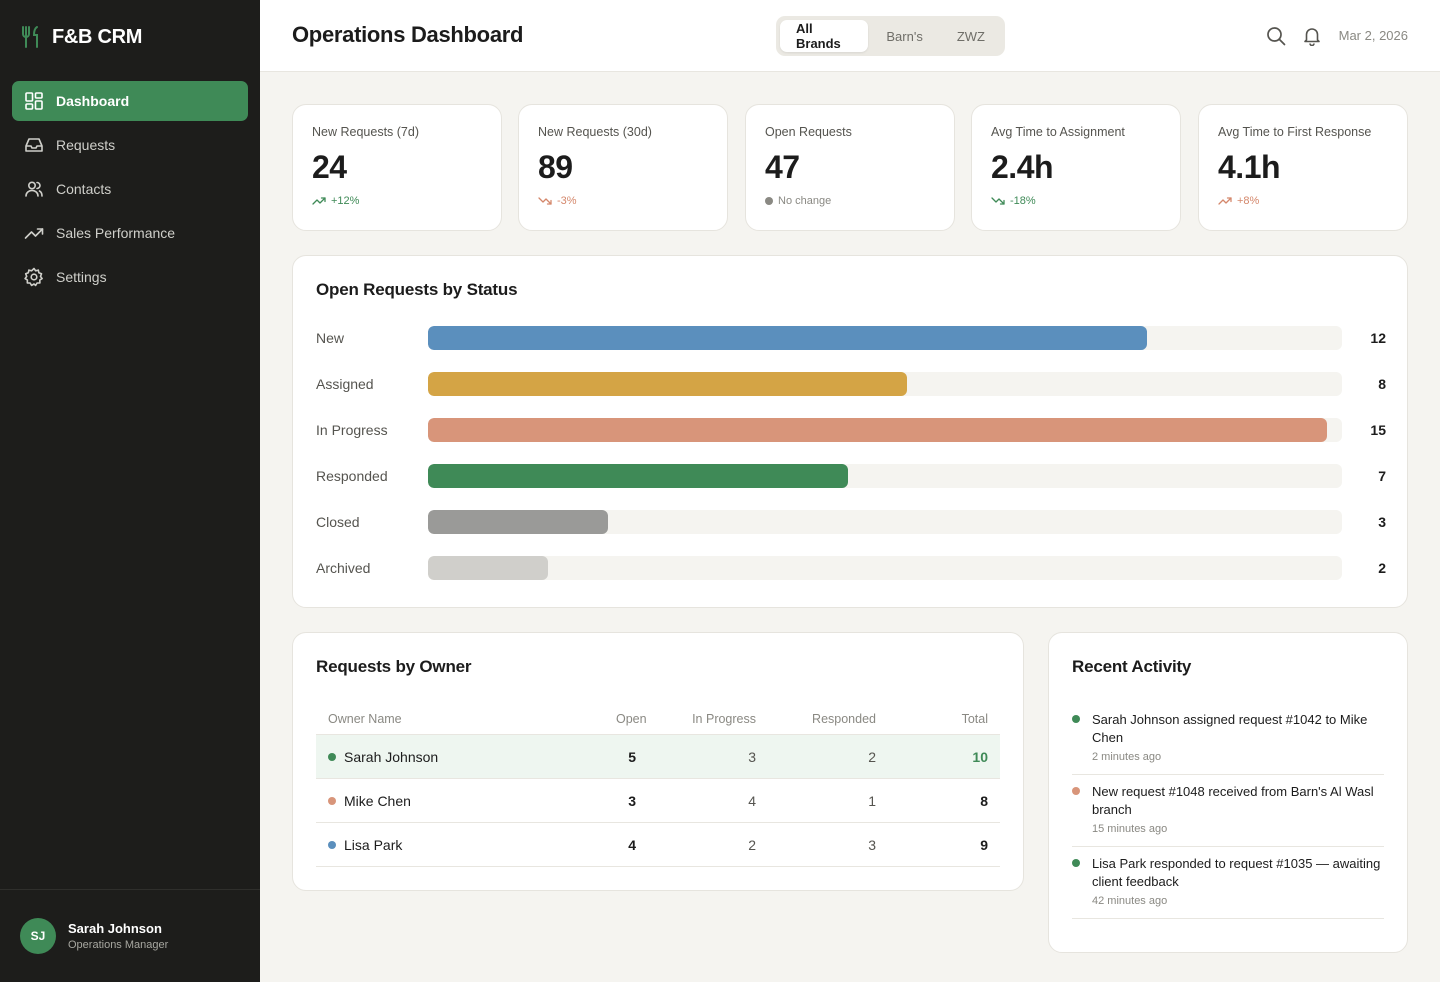  What do you see at coordinates (1382, 568) in the screenshot?
I see `bar-value-label: 2` at bounding box center [1382, 568].